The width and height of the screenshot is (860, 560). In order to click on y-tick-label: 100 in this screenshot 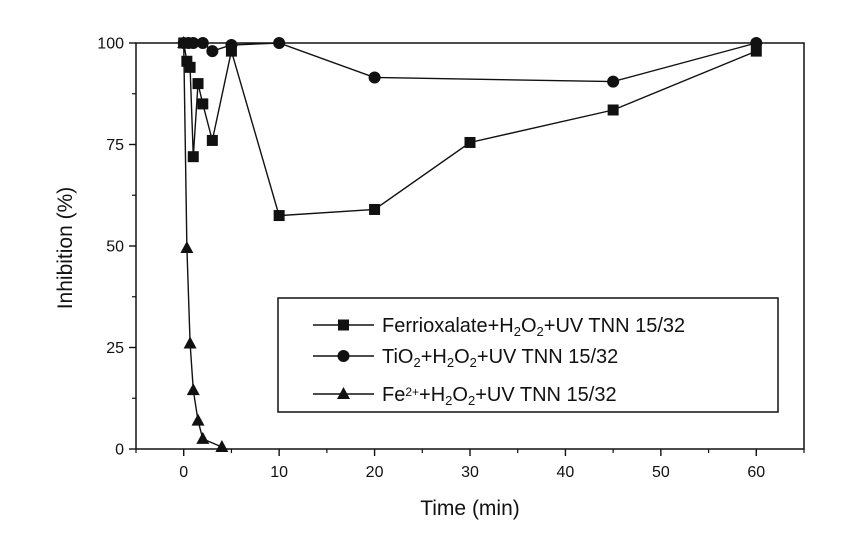, I will do `click(110, 44)`.